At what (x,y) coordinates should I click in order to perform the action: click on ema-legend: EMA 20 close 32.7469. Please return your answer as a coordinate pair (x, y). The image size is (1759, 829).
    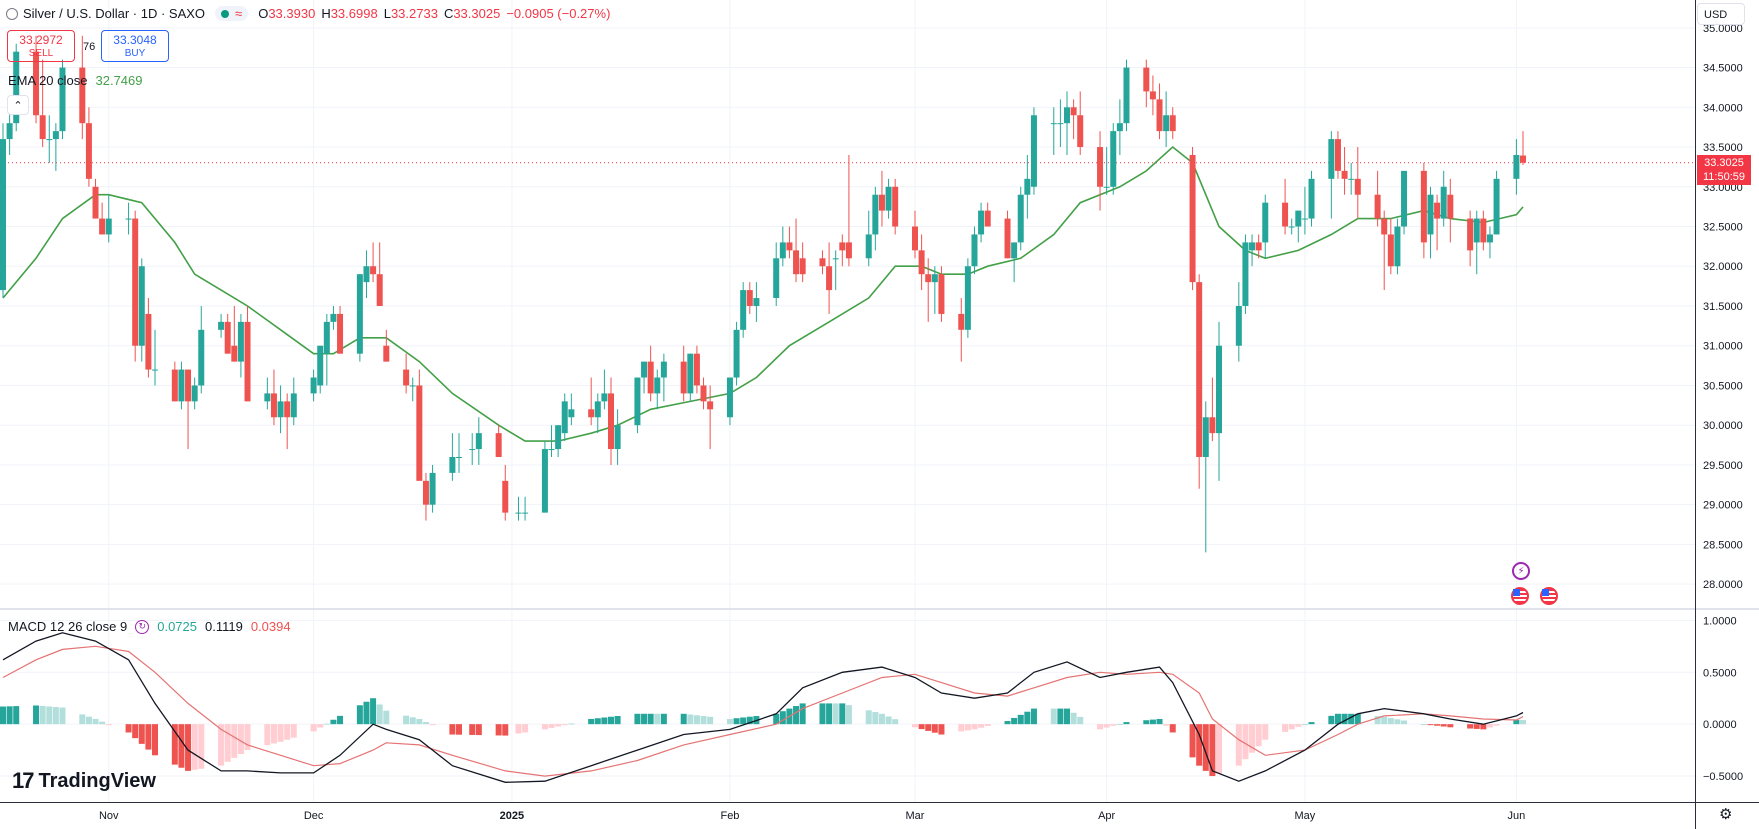
    Looking at the image, I should click on (75, 80).